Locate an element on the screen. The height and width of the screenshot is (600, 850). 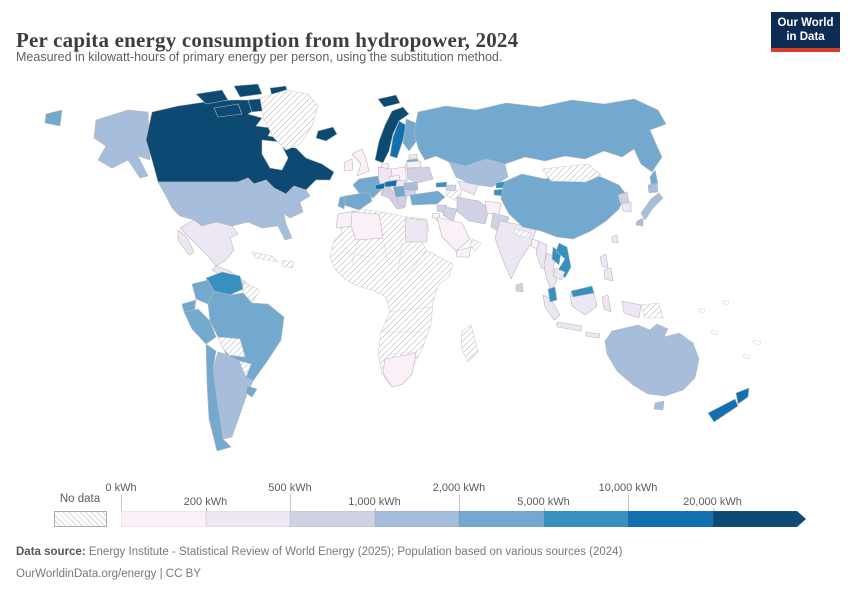
legend-tick-label: 200 kWh is located at coordinates (205, 502).